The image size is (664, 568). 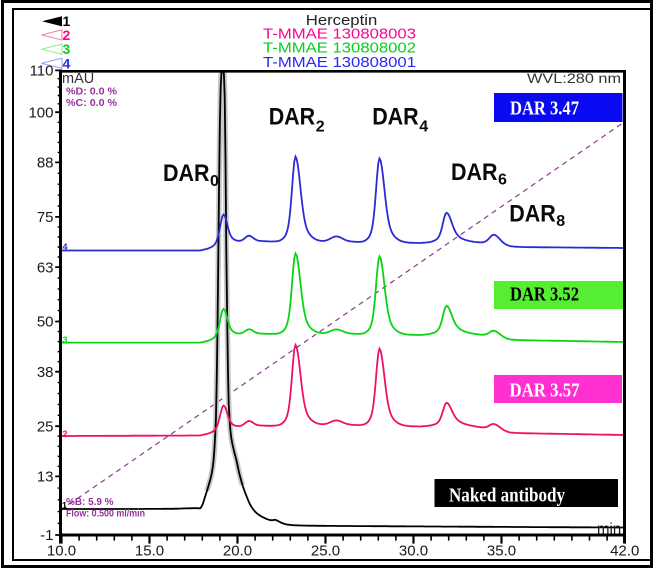 I want to click on svg-text: 13, so click(x=45, y=477).